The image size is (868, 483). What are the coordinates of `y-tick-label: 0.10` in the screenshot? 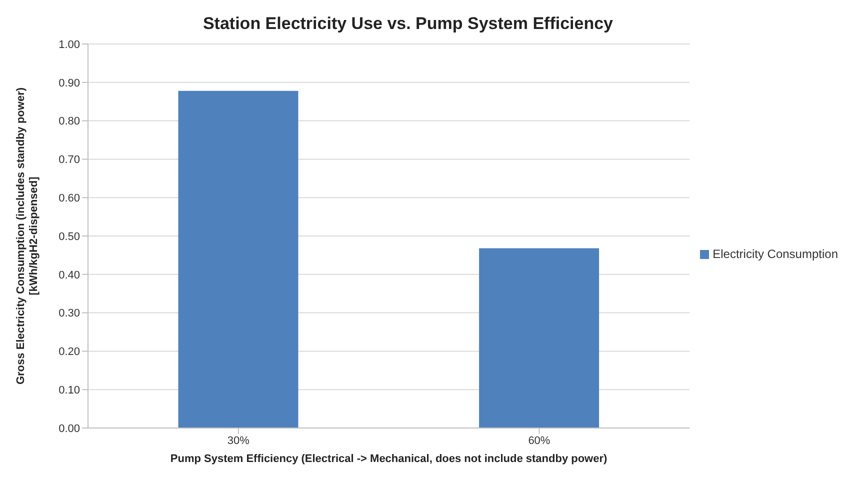 It's located at (69, 390).